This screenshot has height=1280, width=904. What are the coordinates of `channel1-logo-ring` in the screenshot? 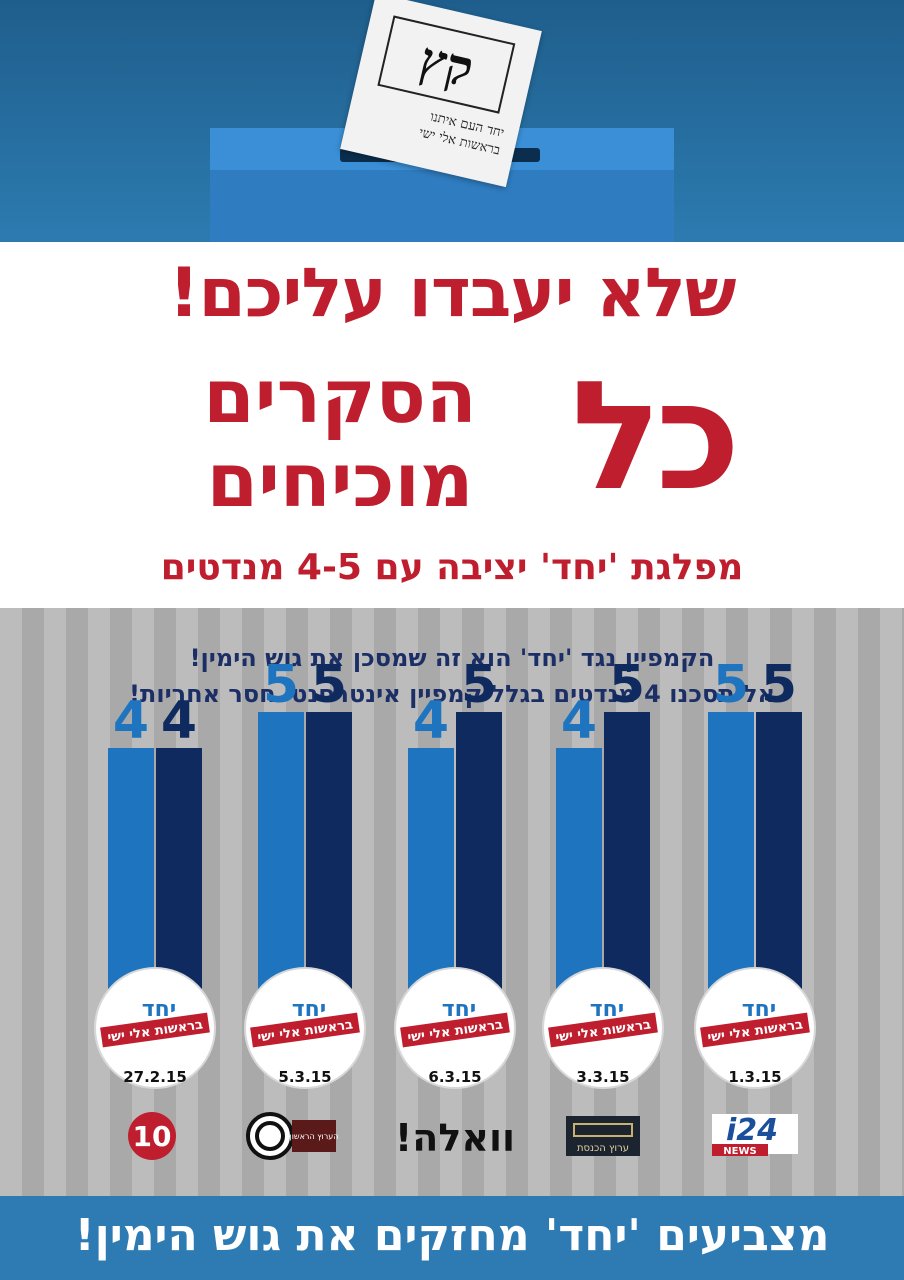 It's located at (270, 1136).